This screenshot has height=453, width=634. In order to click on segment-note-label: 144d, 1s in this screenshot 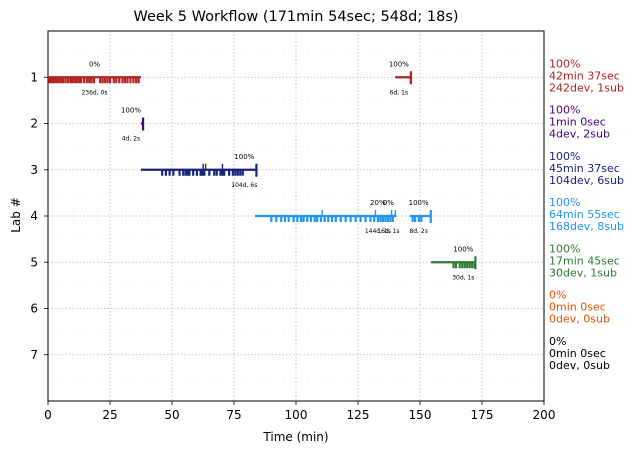, I will do `click(378, 231)`.